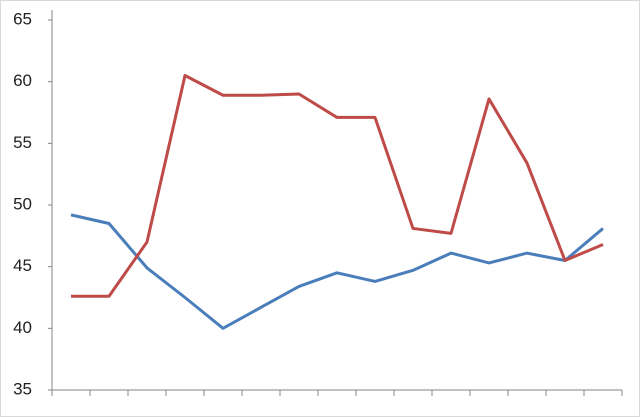 Image resolution: width=640 pixels, height=417 pixels. I want to click on y-tick-label: 45, so click(22, 265).